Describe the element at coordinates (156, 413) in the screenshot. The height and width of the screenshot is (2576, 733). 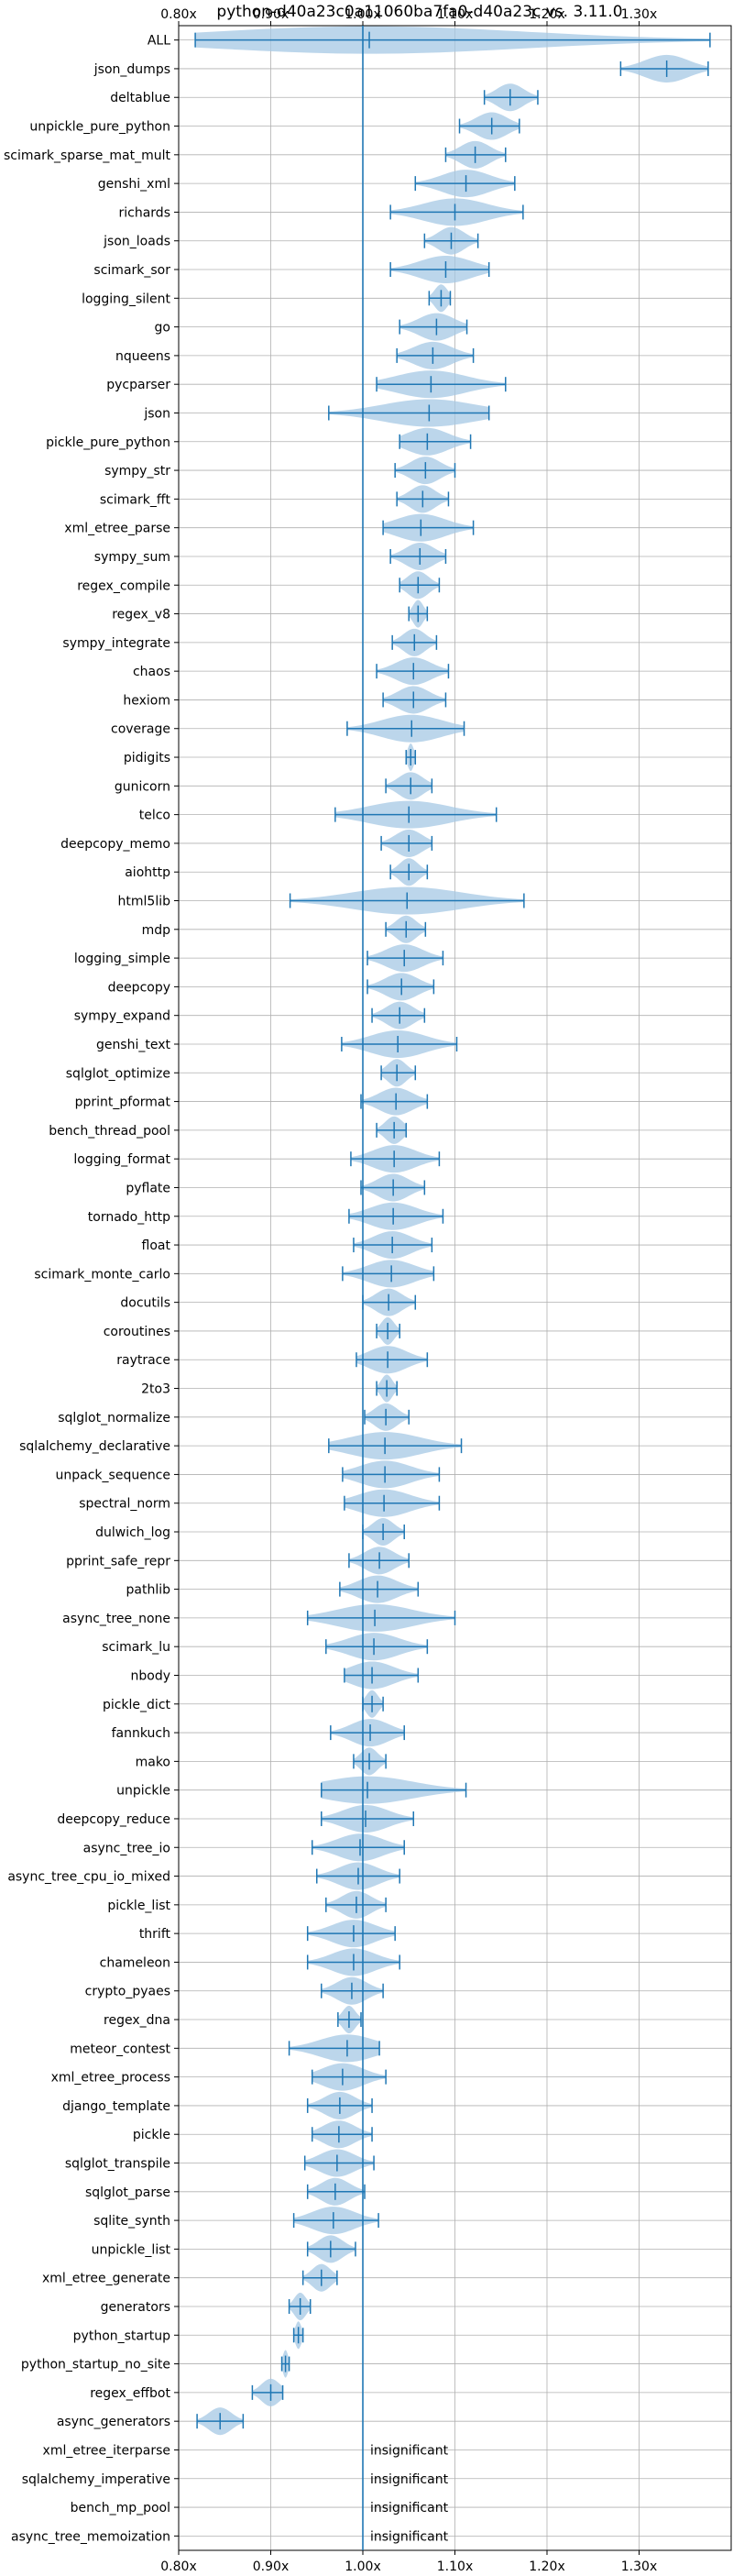
I see `benchmark-label: json` at that location.